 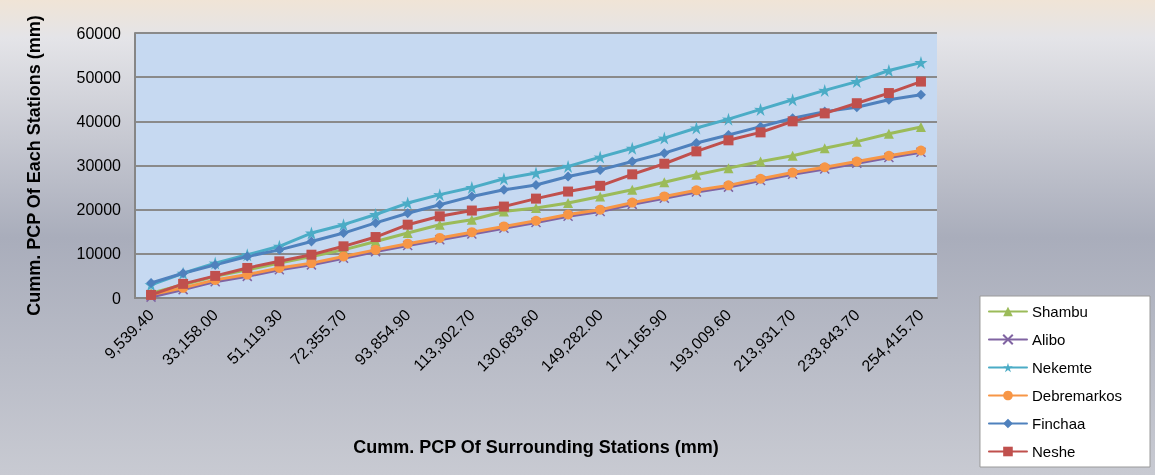 What do you see at coordinates (99, 165) in the screenshot?
I see `y-tick-label: 30000` at bounding box center [99, 165].